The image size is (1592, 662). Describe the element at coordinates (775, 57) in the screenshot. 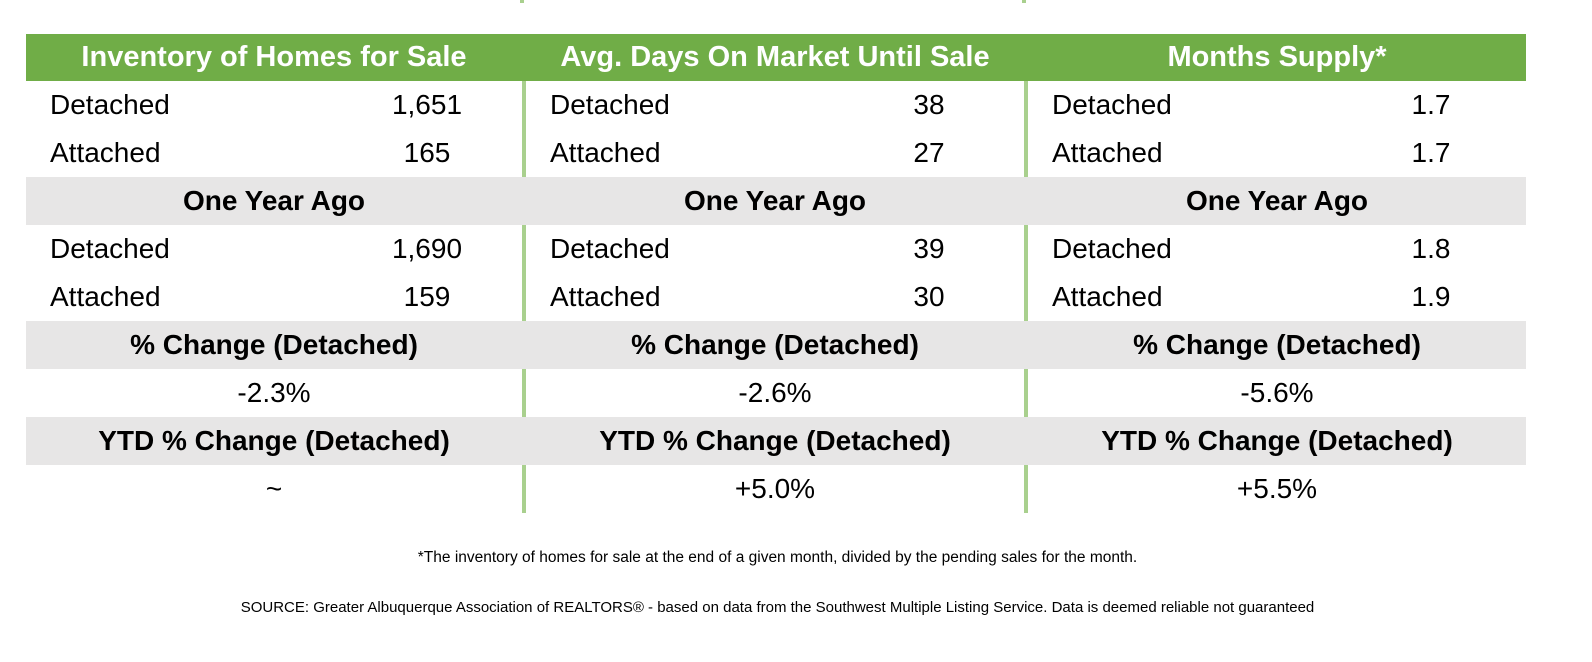

I see `column-header: Avg. Days On Market Until Sale` at that location.